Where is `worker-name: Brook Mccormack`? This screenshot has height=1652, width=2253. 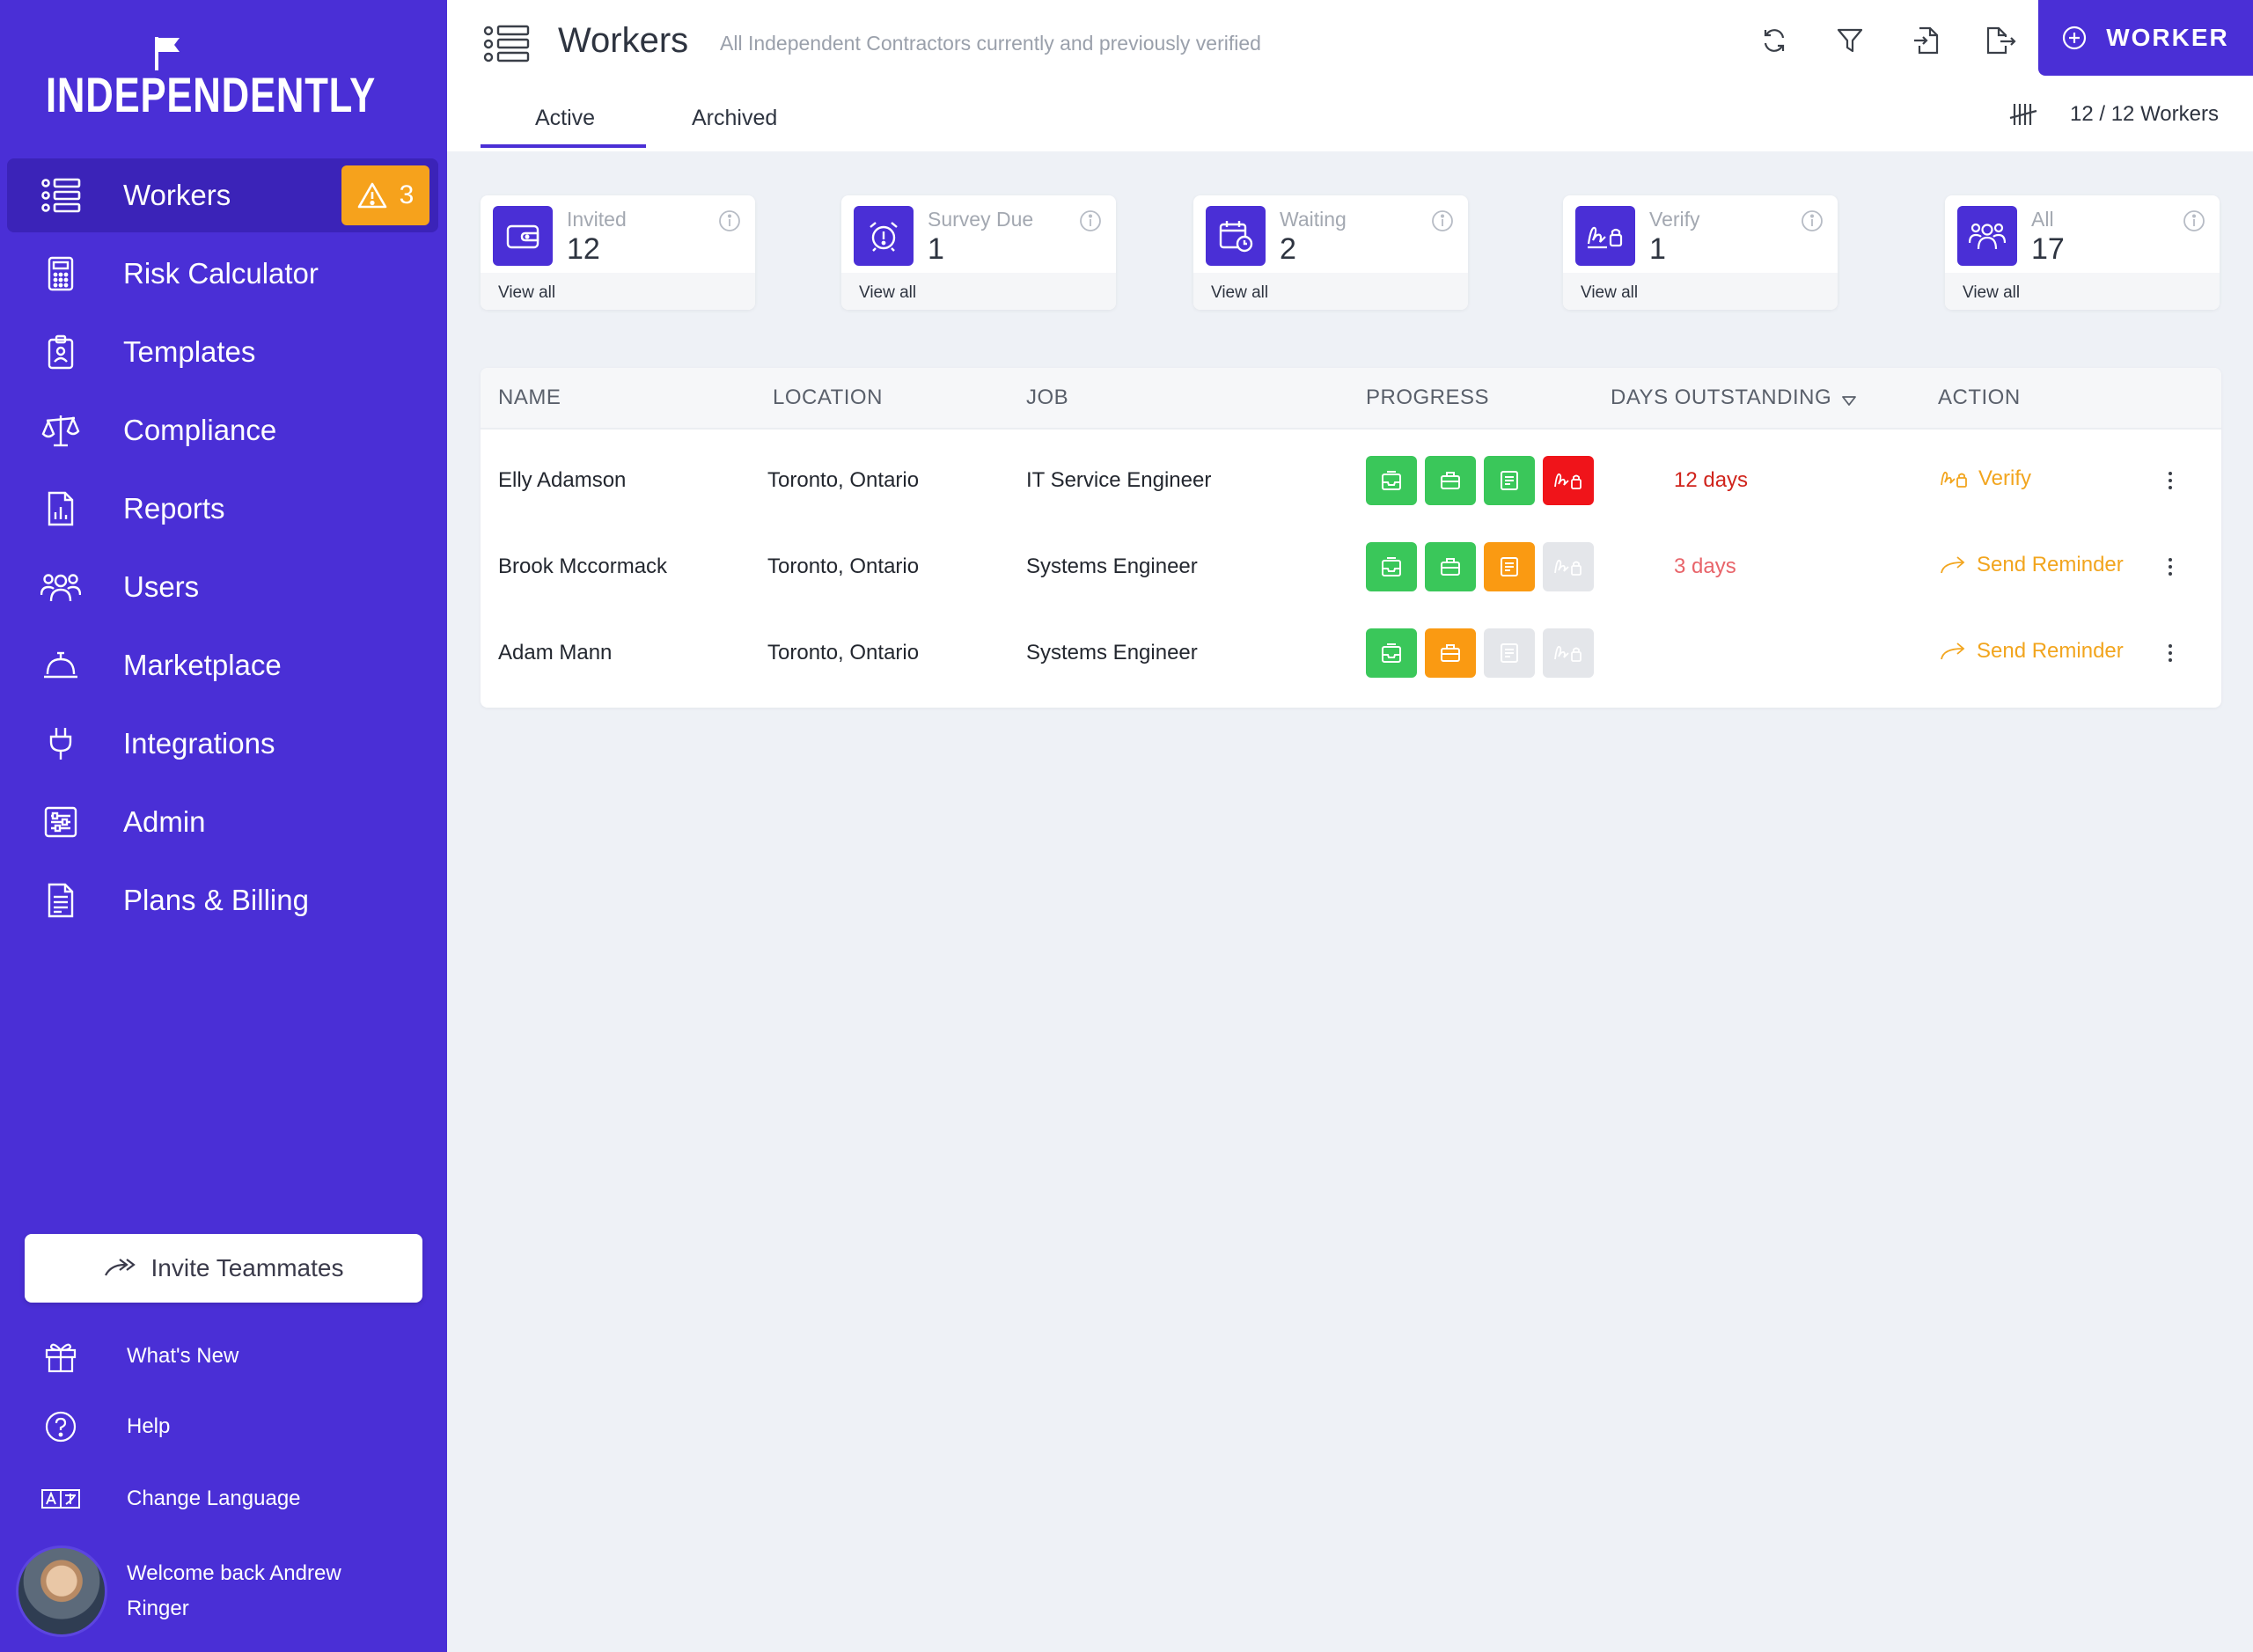
worker-name: Brook Mccormack is located at coordinates (583, 566).